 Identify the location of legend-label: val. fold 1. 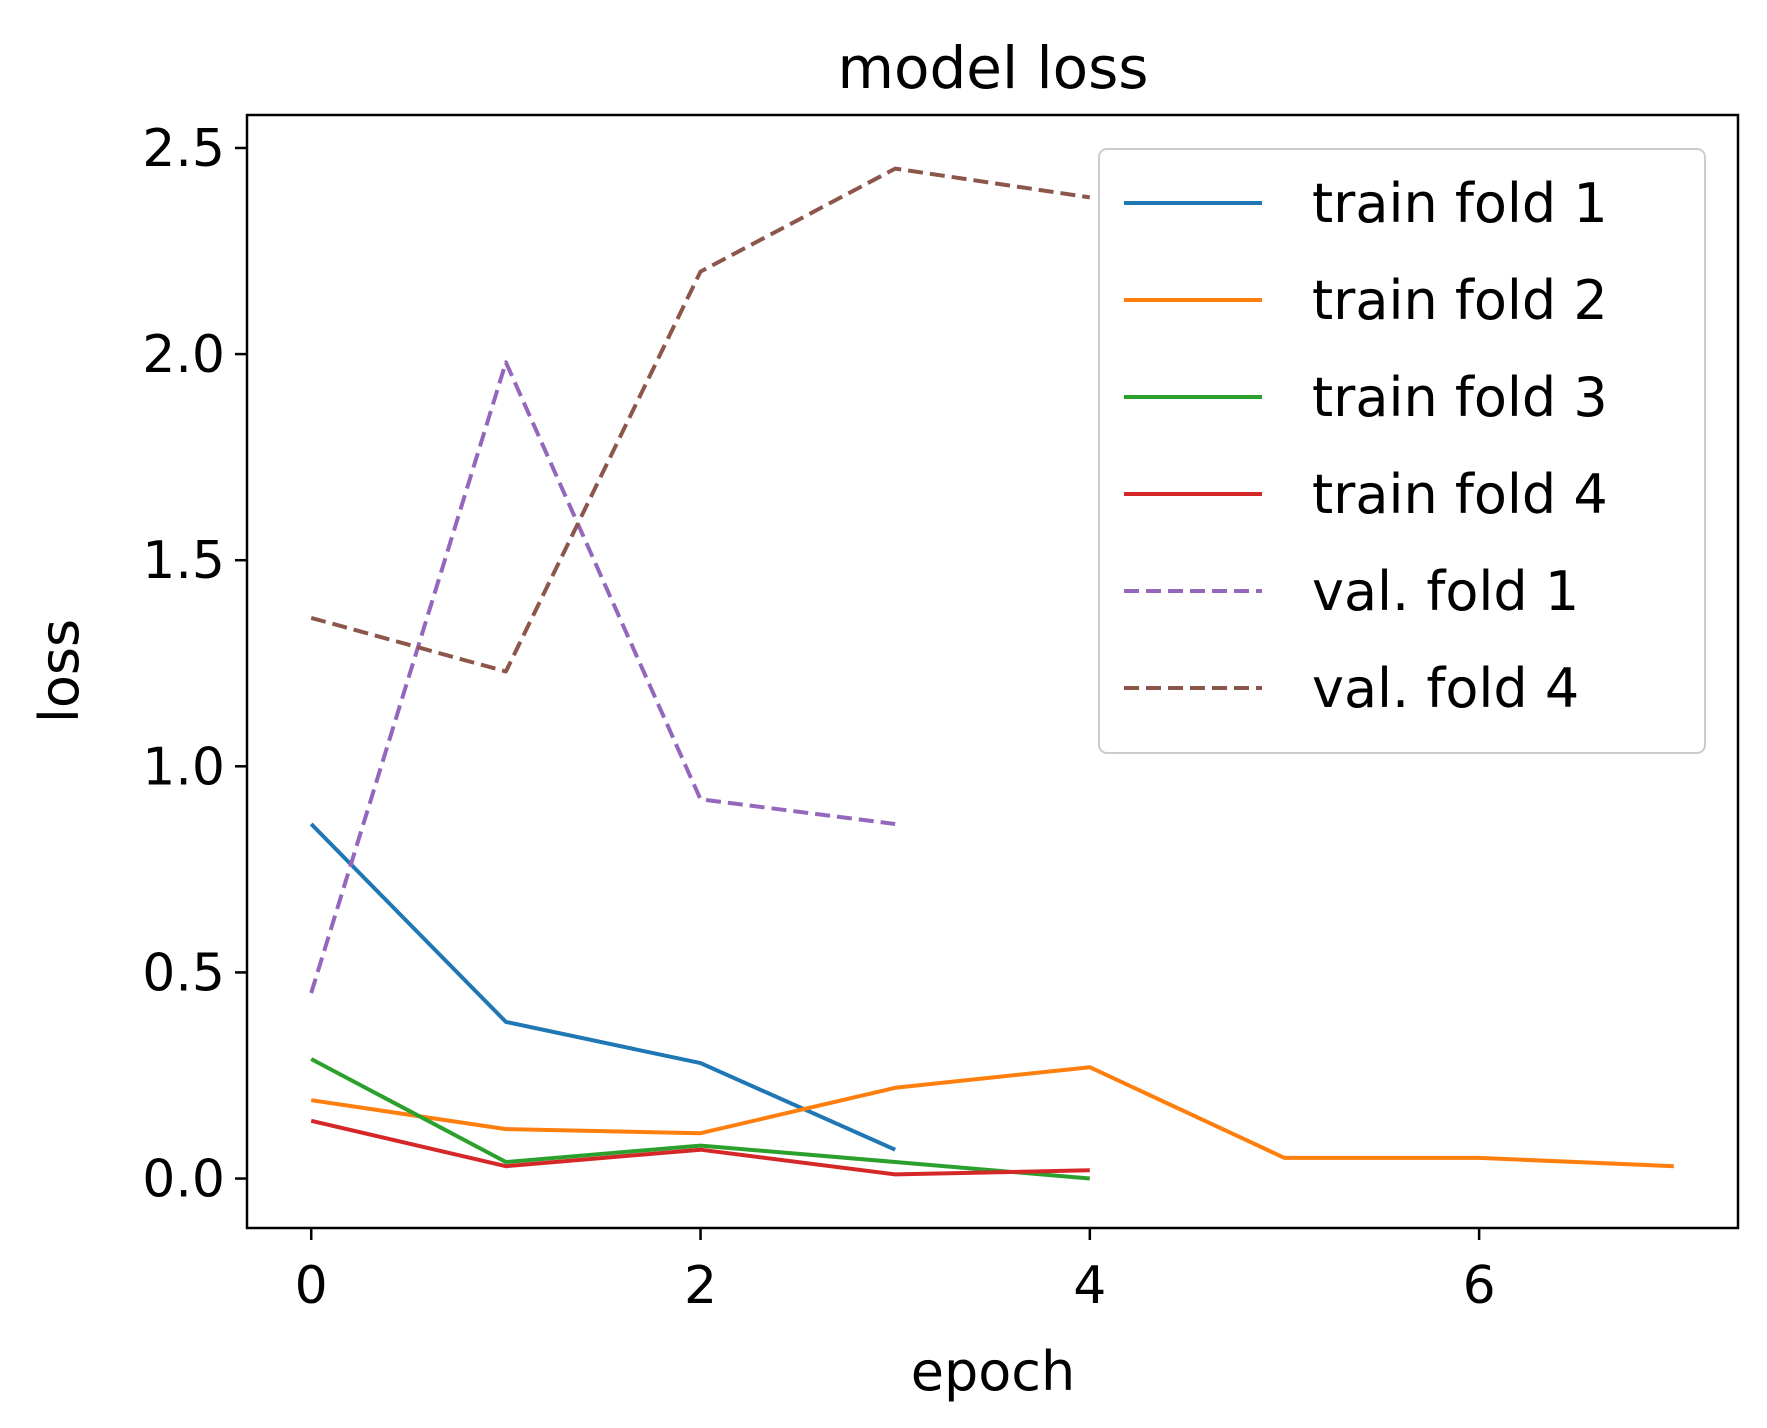
(1445, 591).